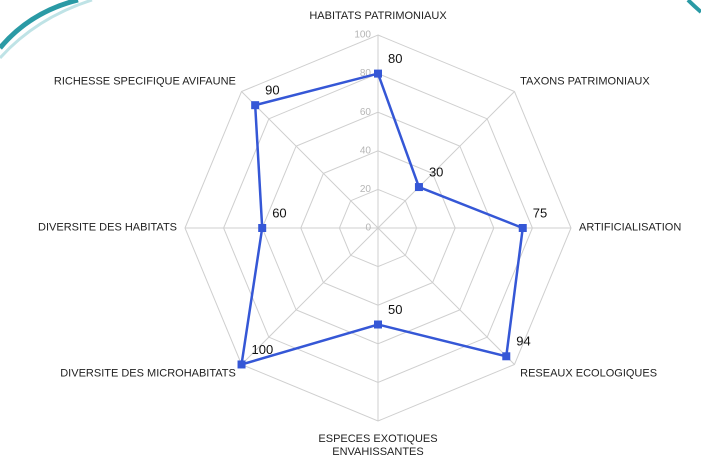 The image size is (701, 457). I want to click on r-tick-label: 0, so click(368, 228).